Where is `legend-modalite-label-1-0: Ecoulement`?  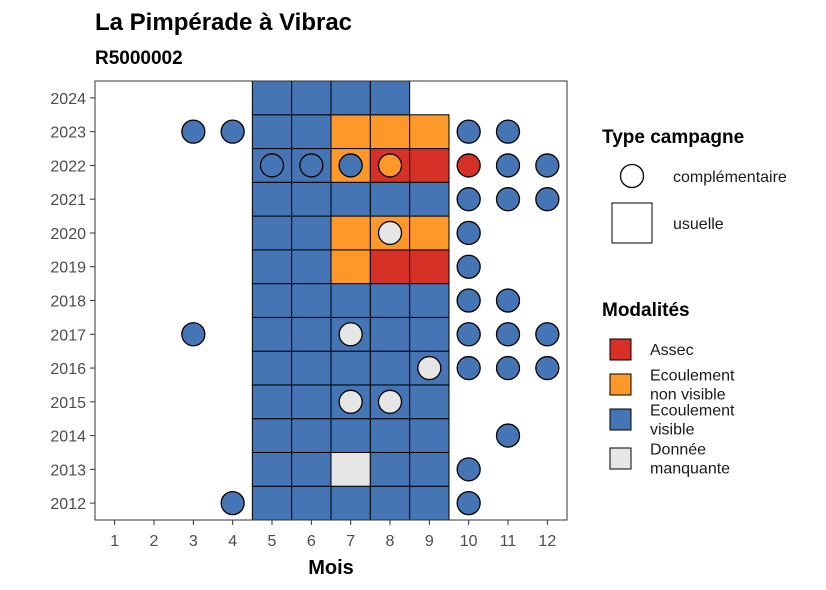
legend-modalite-label-1-0: Ecoulement is located at coordinates (692, 376).